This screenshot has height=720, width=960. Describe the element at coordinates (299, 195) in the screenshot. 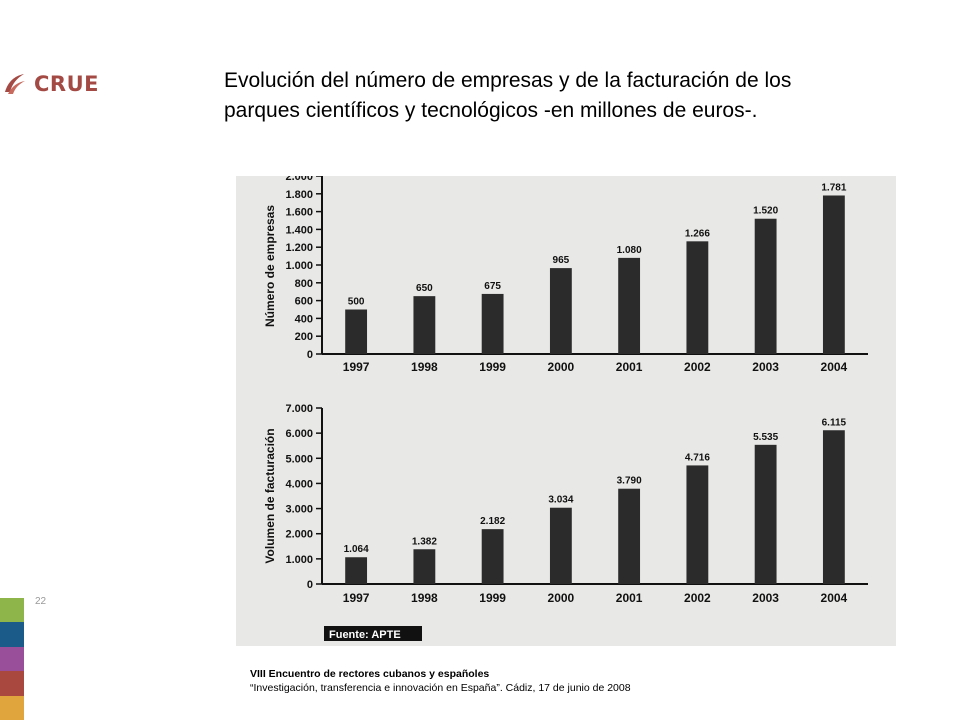

I see `y-tick-label: 1.800` at that location.